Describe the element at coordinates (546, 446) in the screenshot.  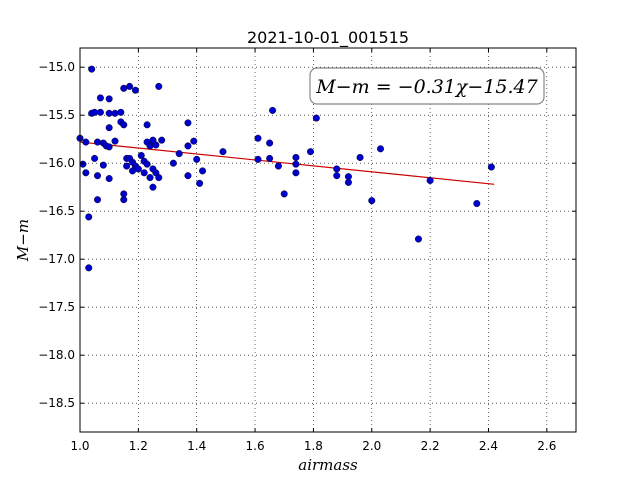
I see `x-tick-label: 2.6` at that location.